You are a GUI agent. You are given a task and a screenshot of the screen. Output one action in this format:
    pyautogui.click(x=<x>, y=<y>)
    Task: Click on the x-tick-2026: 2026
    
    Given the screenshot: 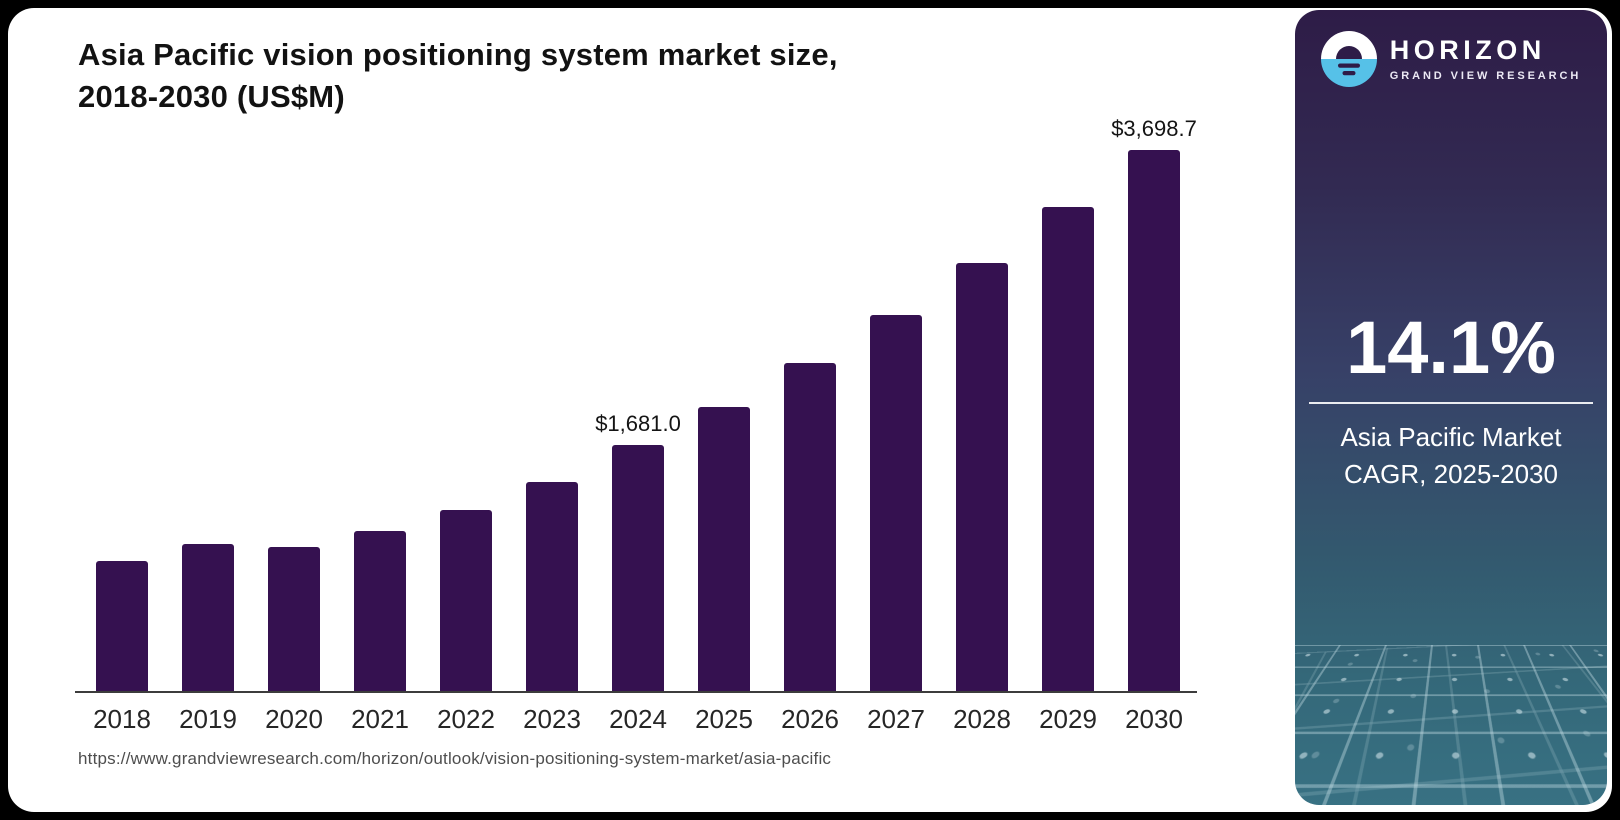 What is the action you would take?
    pyautogui.click(x=810, y=719)
    